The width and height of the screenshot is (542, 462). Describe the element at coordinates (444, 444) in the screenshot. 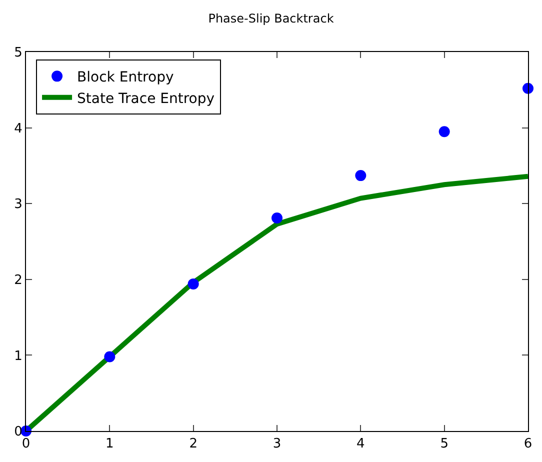

I see `x-tick-label: 5` at that location.